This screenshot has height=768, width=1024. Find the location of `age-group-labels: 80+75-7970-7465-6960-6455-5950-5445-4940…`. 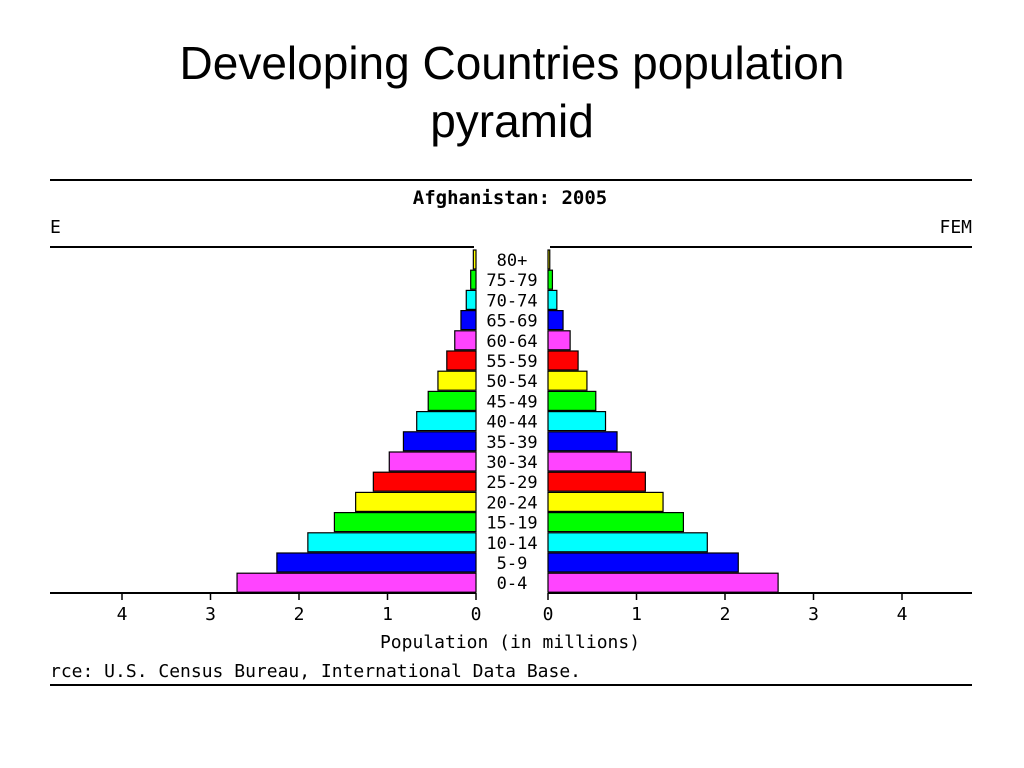

age-group-labels: 80+75-7970-7465-6960-6455-5950-5445-4940… is located at coordinates (511, 422).